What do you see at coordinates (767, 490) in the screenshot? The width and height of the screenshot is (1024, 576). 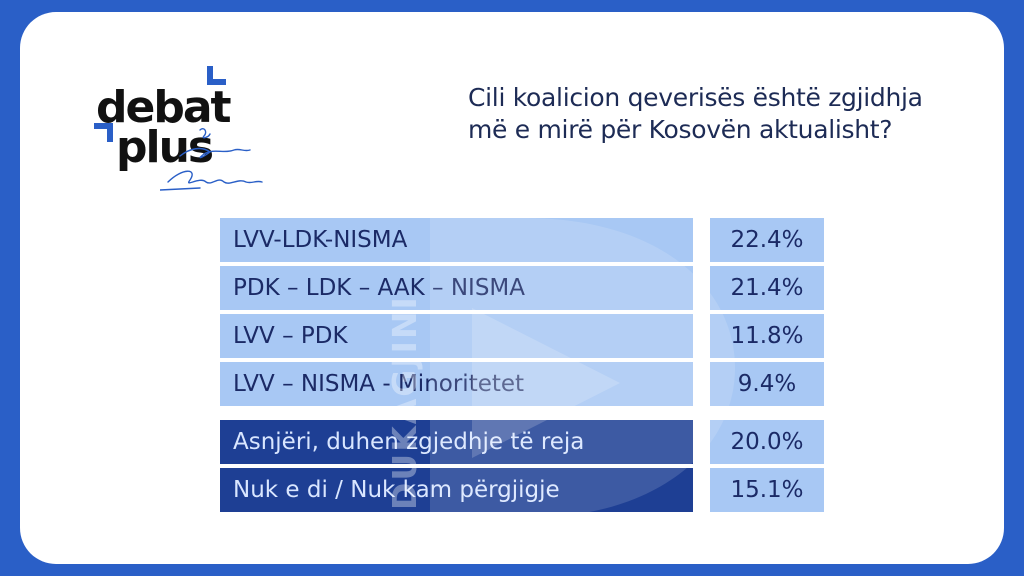 I see `result-value: 15.1%` at bounding box center [767, 490].